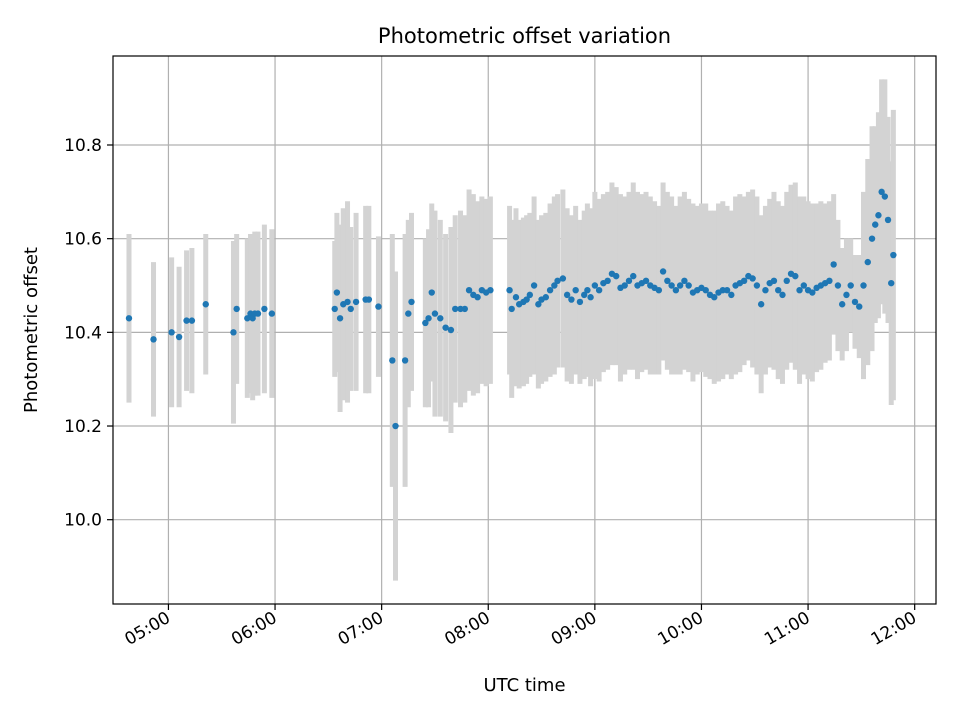 The image size is (960, 720). What do you see at coordinates (31, 330) in the screenshot?
I see `y-axis-title: Photometric offset` at bounding box center [31, 330].